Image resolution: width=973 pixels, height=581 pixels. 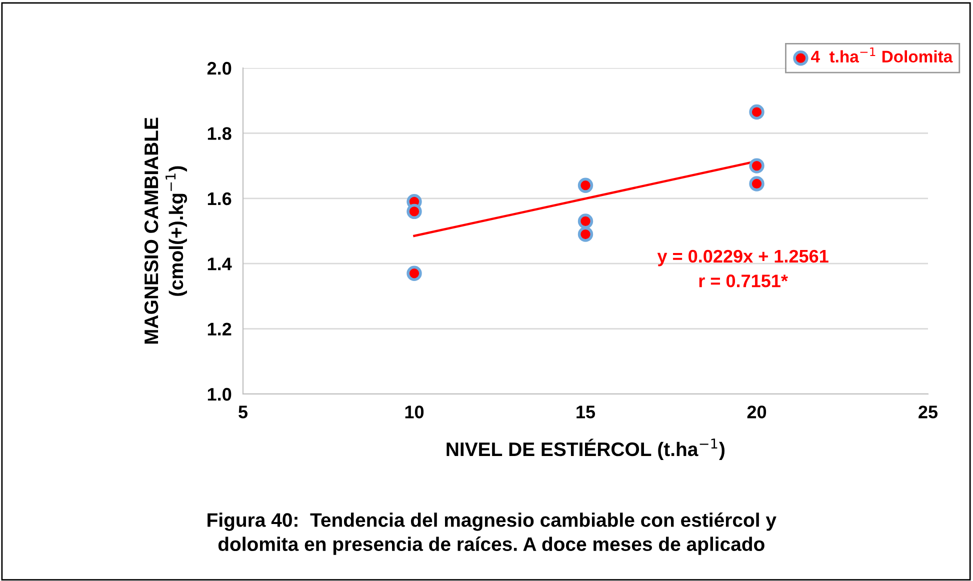 I want to click on legend-label: 4 t.ha$^{−1}$ Dolomita, so click(x=881, y=55).